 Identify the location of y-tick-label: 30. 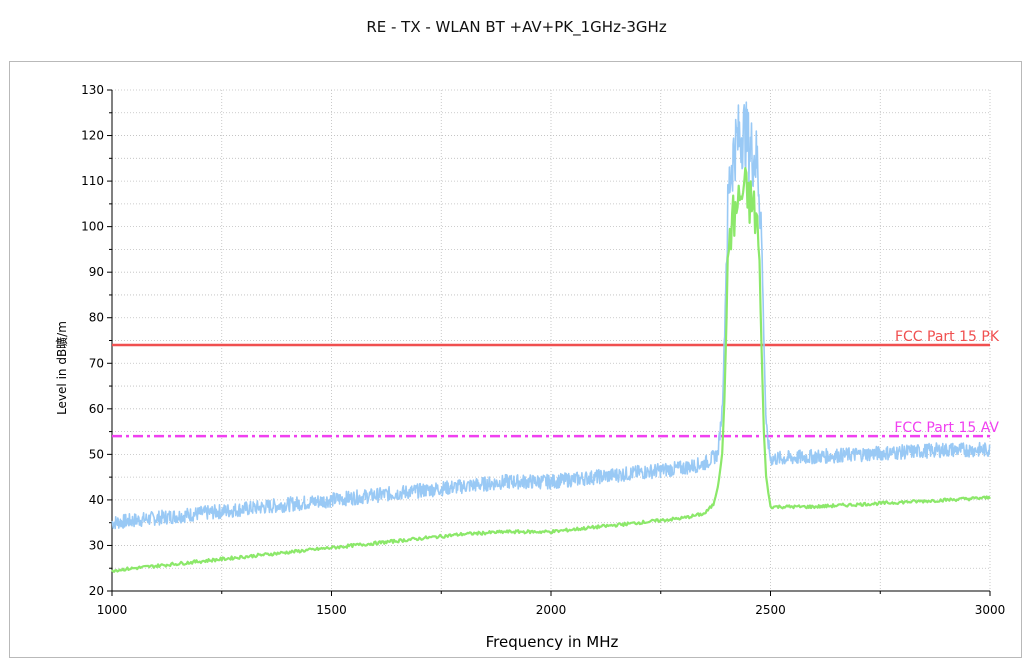
(96, 545).